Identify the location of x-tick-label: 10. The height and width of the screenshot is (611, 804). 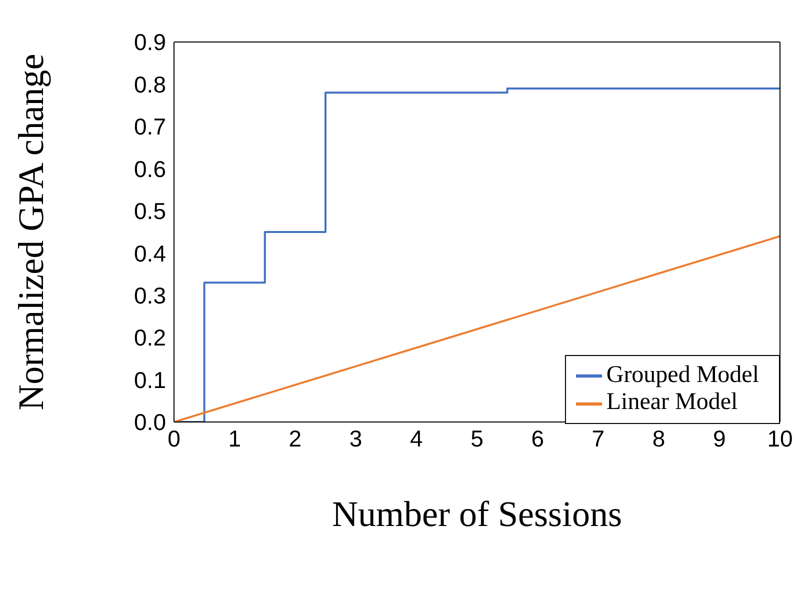
(780, 438).